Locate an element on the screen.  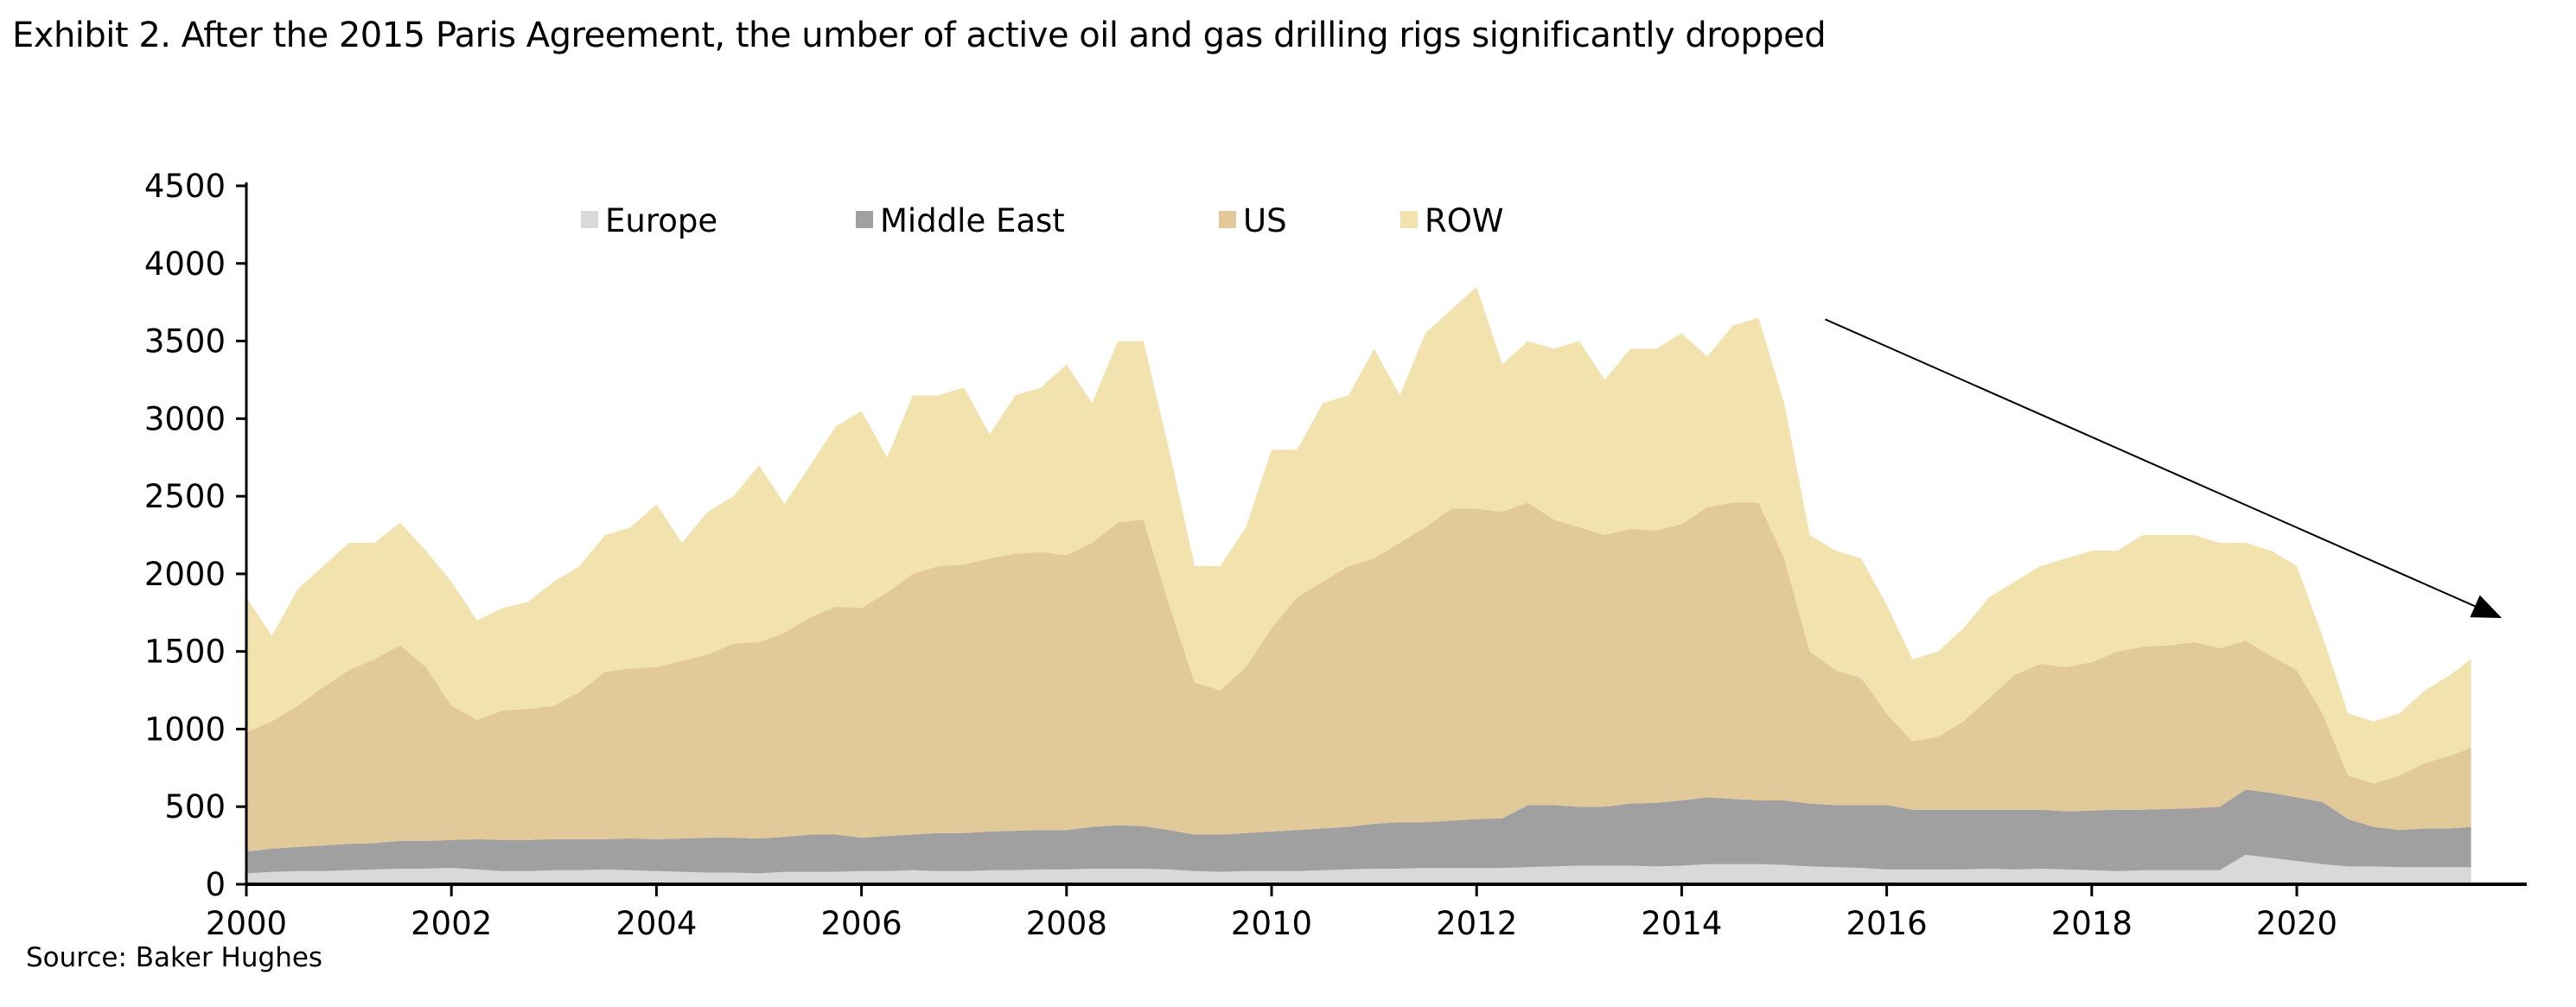
y-tick-label: 0 is located at coordinates (215, 884).